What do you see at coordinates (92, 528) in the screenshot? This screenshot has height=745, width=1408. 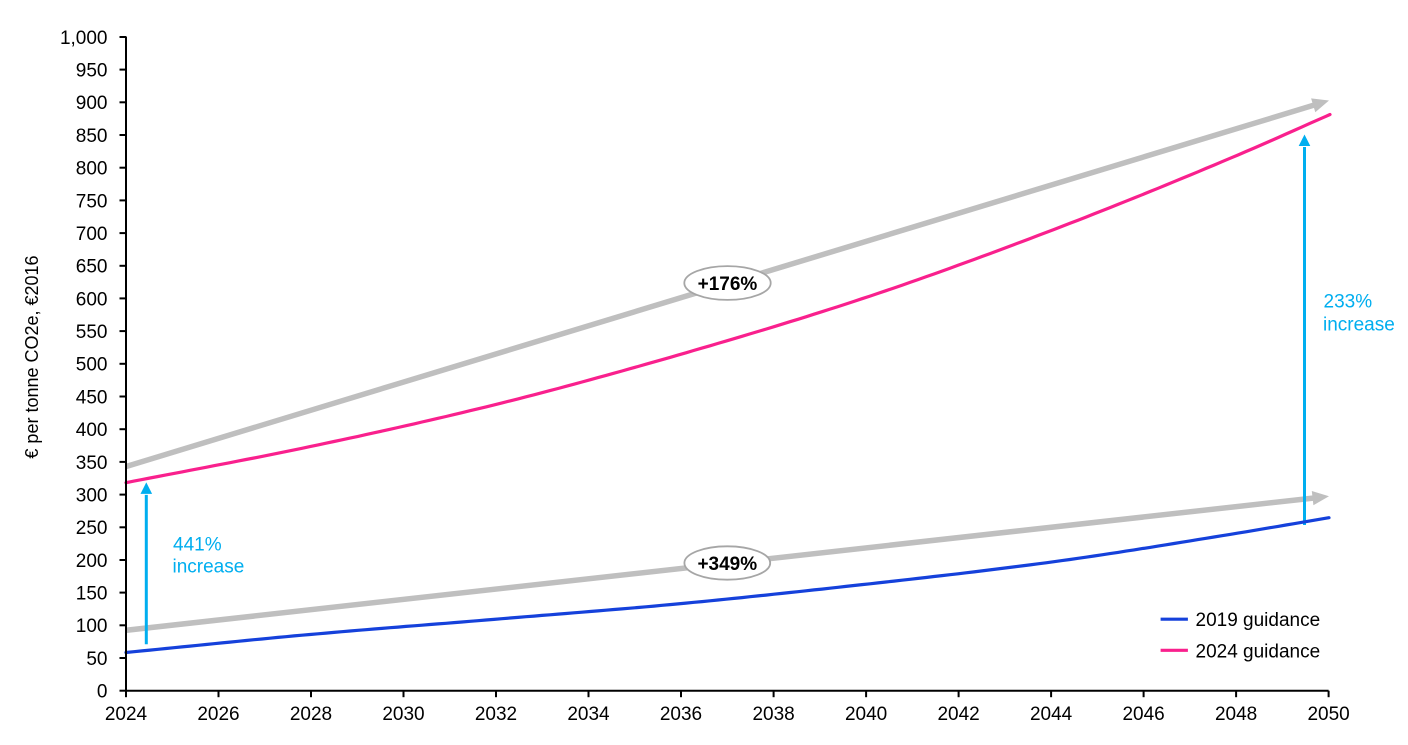 I see `svg-text: 250` at bounding box center [92, 528].